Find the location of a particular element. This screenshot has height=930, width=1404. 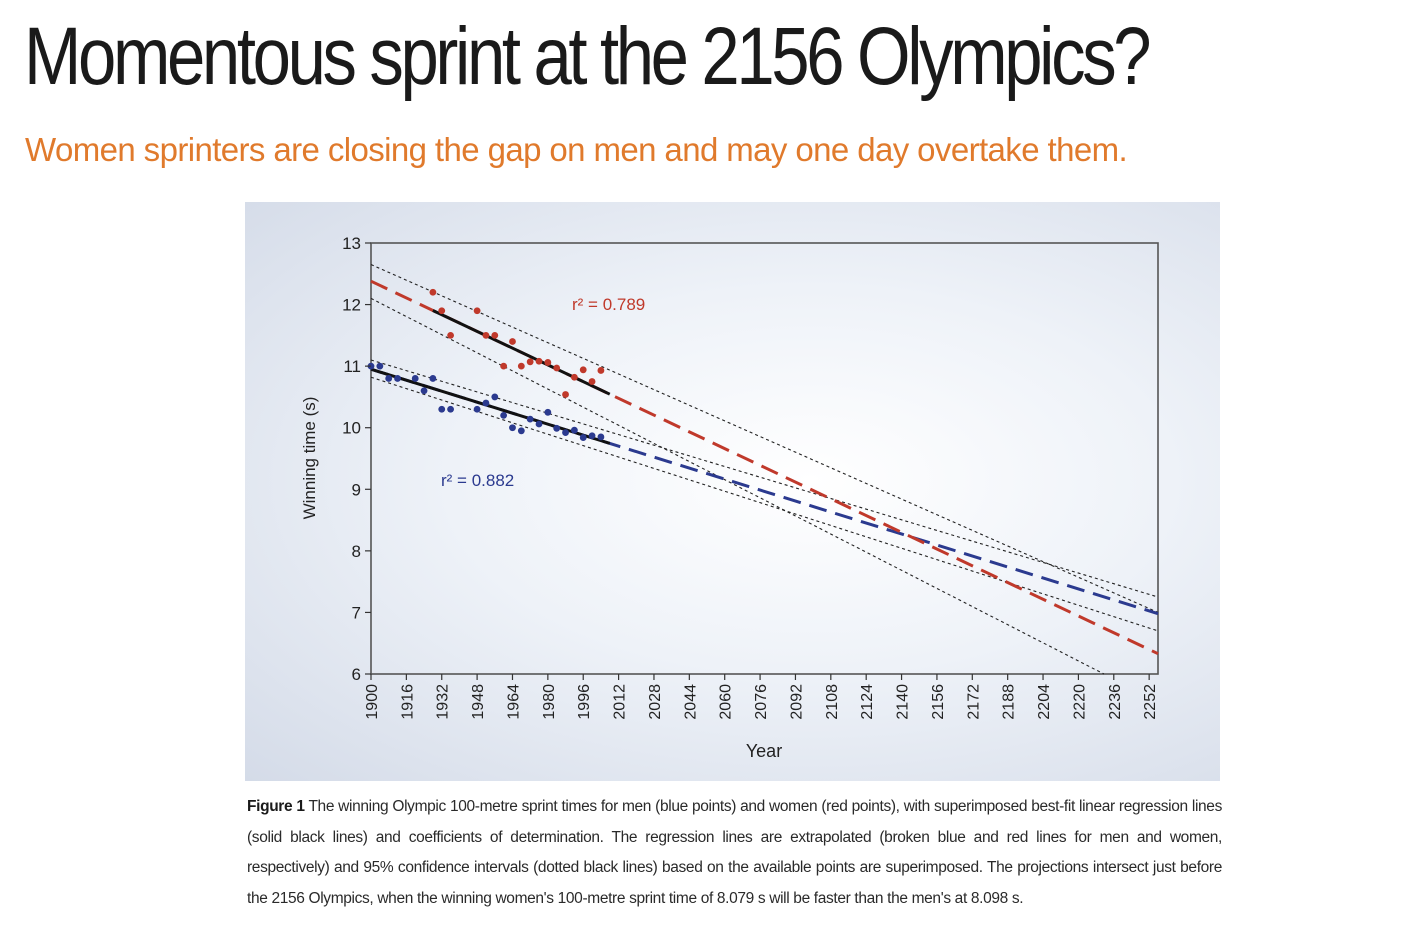

y-tick-label: 13 is located at coordinates (351, 243).